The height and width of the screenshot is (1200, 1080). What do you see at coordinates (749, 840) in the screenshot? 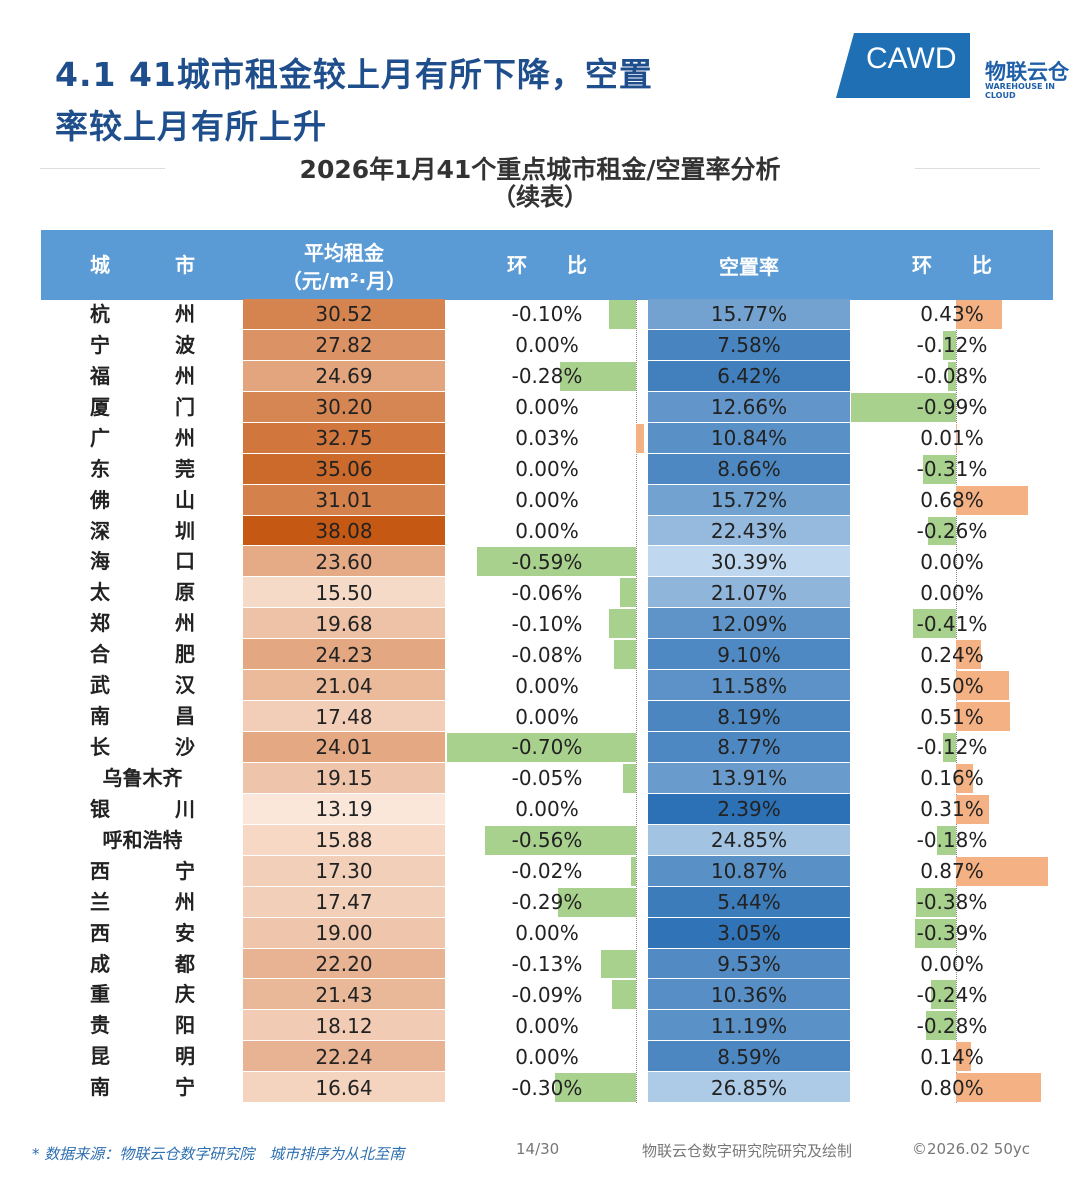
I see `vacancy: 24.85%` at bounding box center [749, 840].